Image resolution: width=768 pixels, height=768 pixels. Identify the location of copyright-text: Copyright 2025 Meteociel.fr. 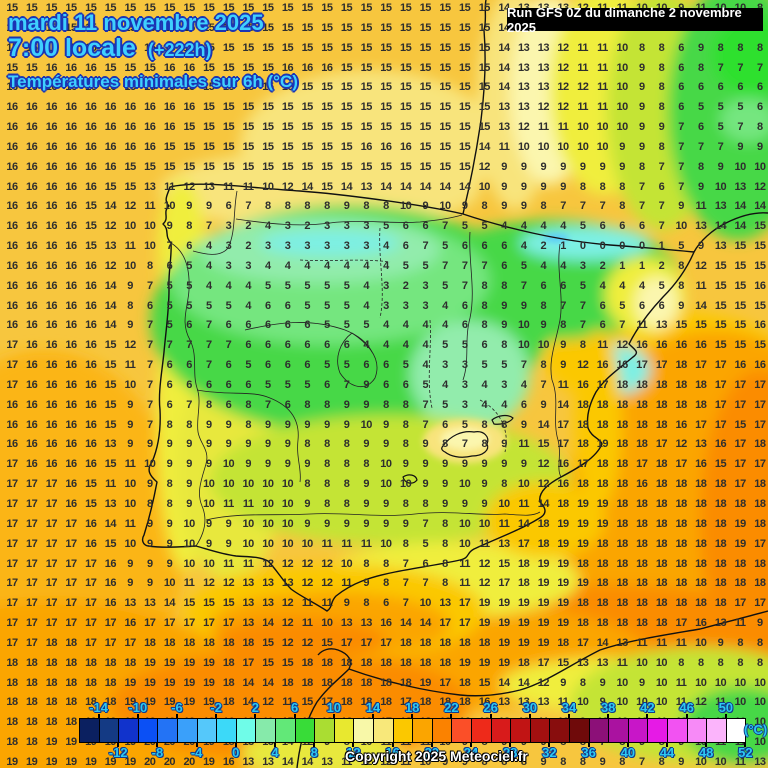
(436, 756).